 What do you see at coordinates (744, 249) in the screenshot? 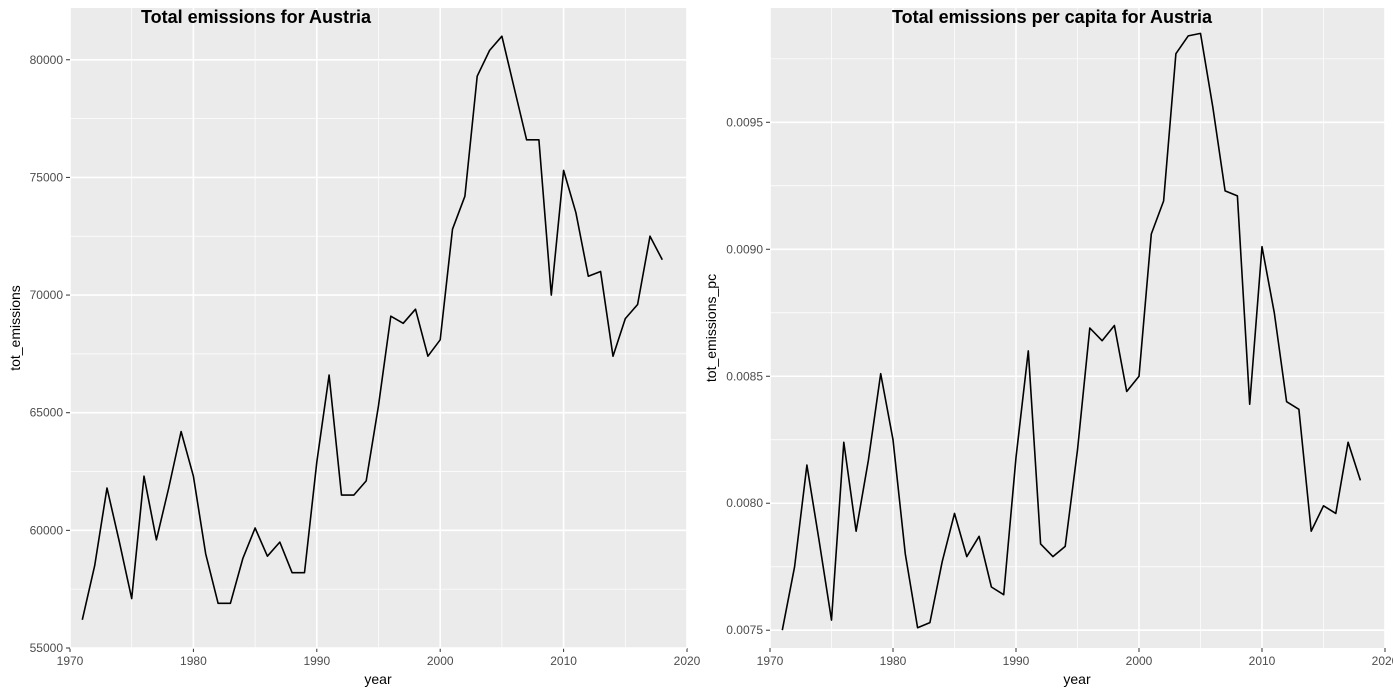
I see `y-tick-label: 0.0090` at bounding box center [744, 249].